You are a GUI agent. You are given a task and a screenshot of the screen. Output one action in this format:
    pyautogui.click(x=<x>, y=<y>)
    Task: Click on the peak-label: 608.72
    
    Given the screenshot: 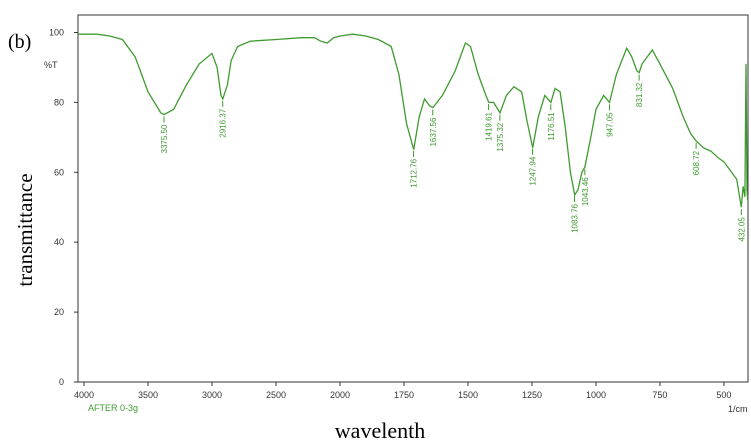 What is the action you would take?
    pyautogui.click(x=696, y=162)
    